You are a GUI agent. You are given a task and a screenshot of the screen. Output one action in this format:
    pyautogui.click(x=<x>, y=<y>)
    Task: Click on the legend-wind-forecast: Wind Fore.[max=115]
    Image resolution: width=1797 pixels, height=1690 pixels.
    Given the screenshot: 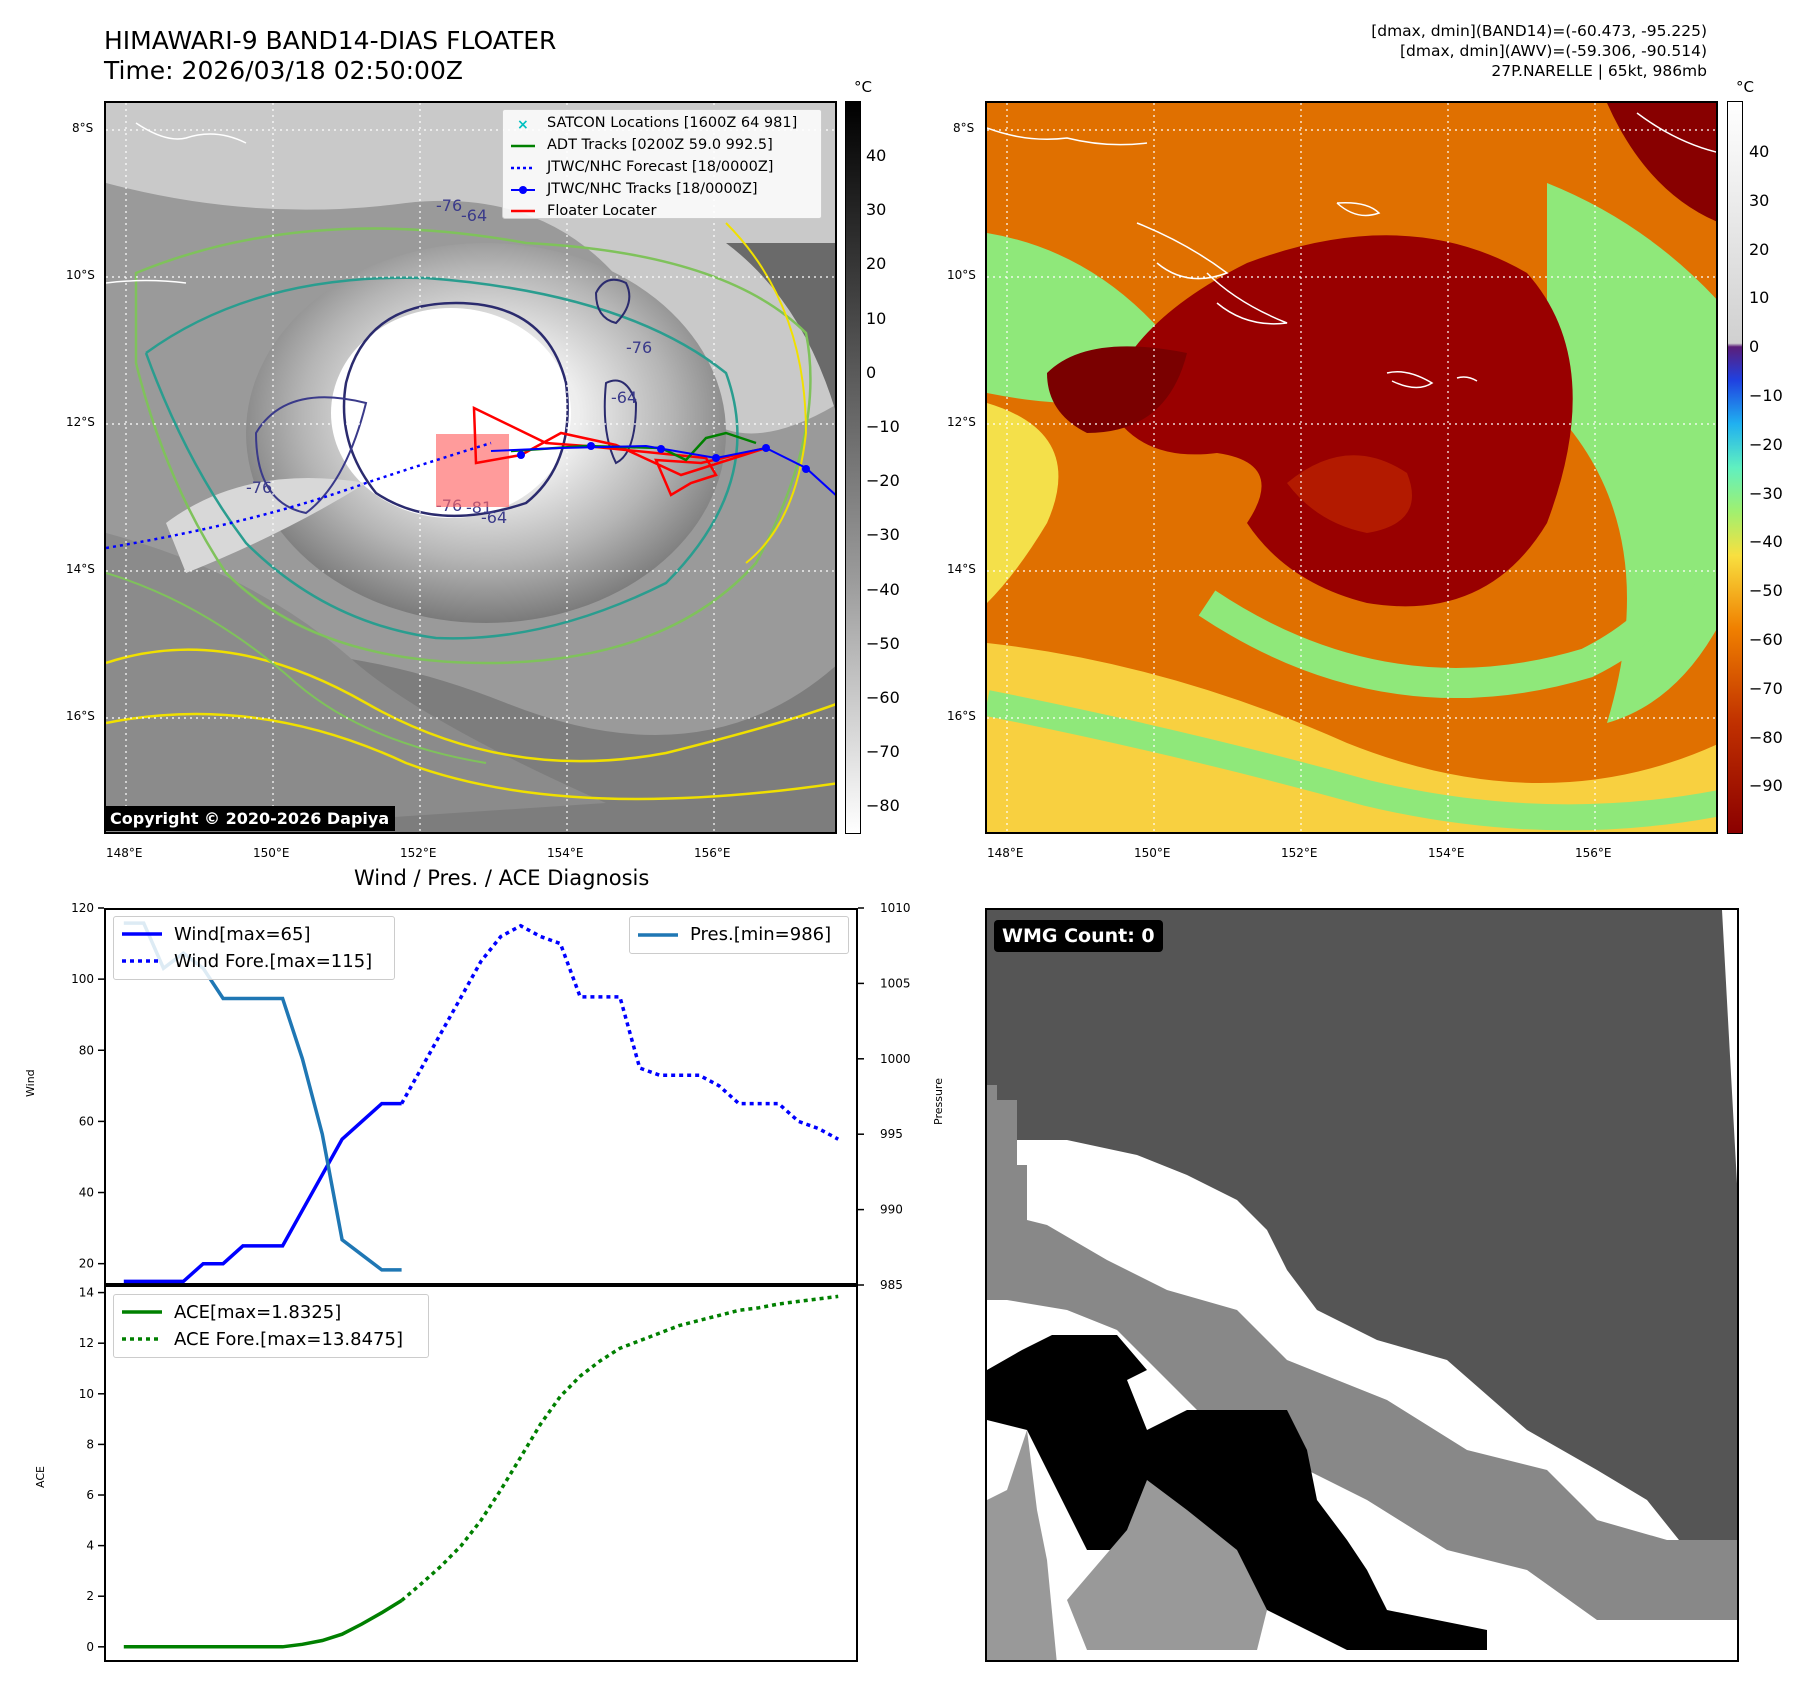 What is the action you would take?
    pyautogui.click(x=273, y=961)
    